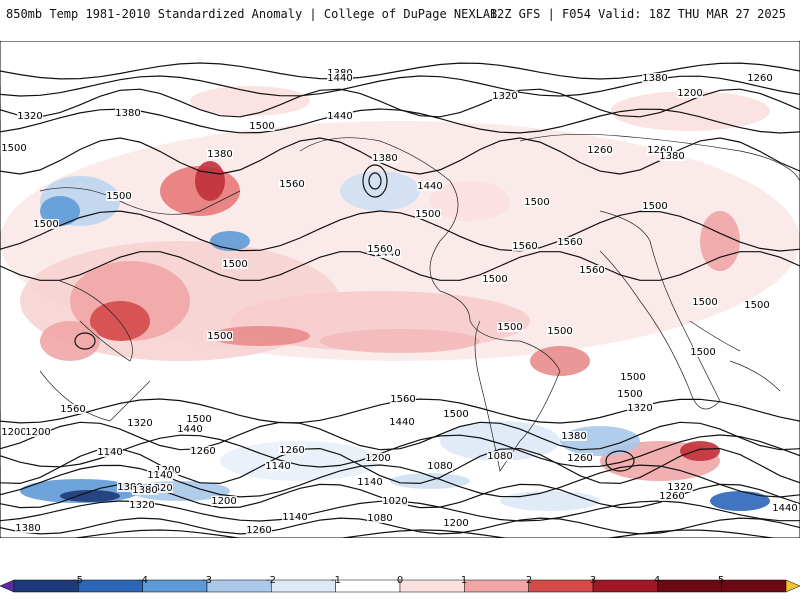  Describe the element at coordinates (792, 586) in the screenshot. I see `colorbar-arrow-high` at that location.